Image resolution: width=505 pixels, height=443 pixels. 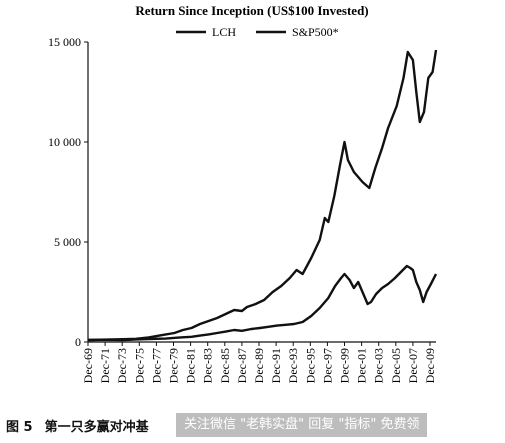 What do you see at coordinates (242, 365) in the screenshot?
I see `x-tick-label: Dec-87` at bounding box center [242, 365].